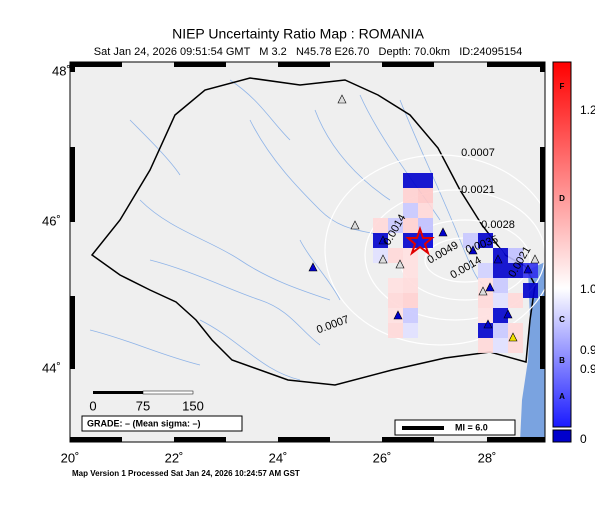 The height and width of the screenshot is (514, 595). I want to click on lat-label: 44˚, so click(51, 367).